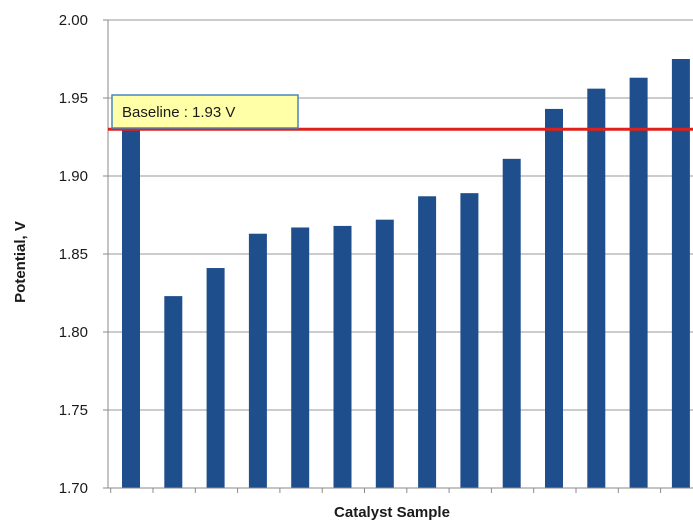 This screenshot has height=523, width=693. I want to click on y-tick-label: 1.85, so click(73, 254).